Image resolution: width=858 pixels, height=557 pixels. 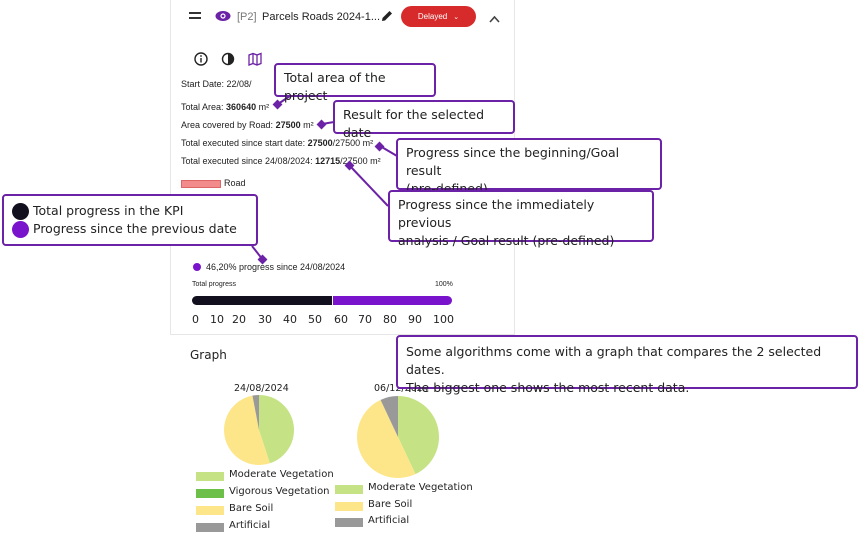 I want to click on legend-label: Vigorous Vegetation, so click(x=279, y=491).